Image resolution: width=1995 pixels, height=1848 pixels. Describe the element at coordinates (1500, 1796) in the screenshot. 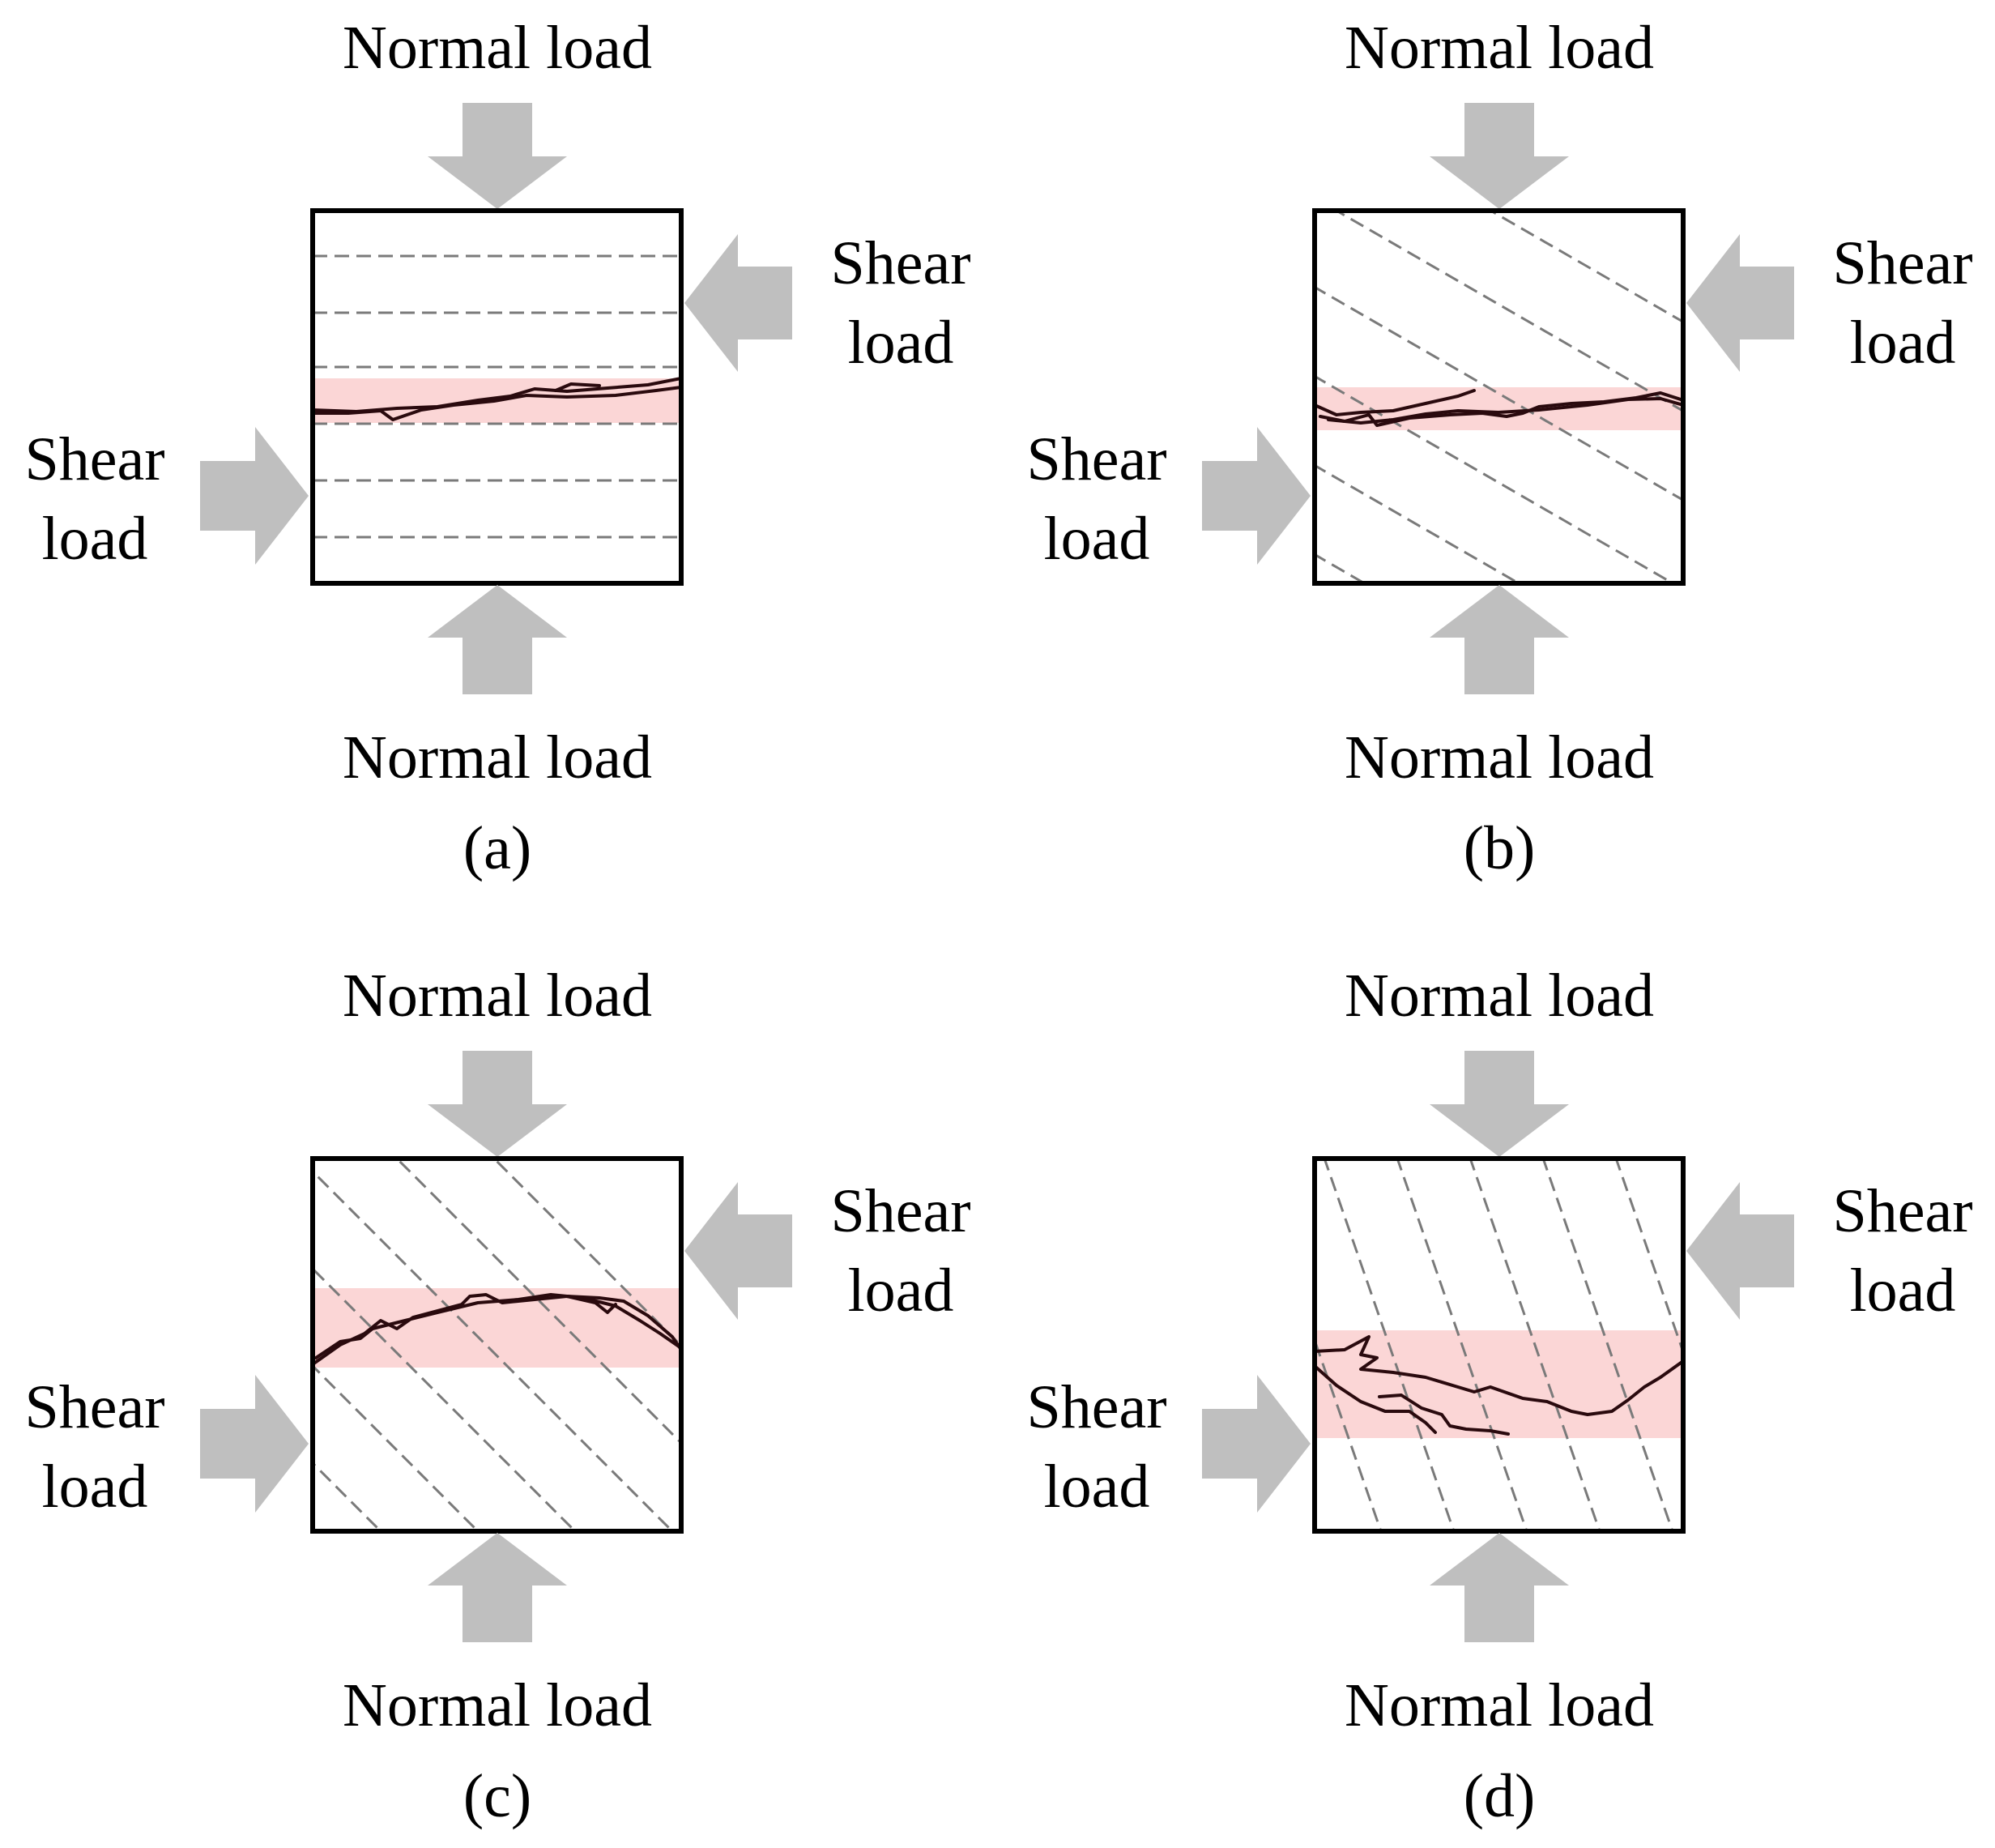

I see `panel-caption: (d)` at that location.